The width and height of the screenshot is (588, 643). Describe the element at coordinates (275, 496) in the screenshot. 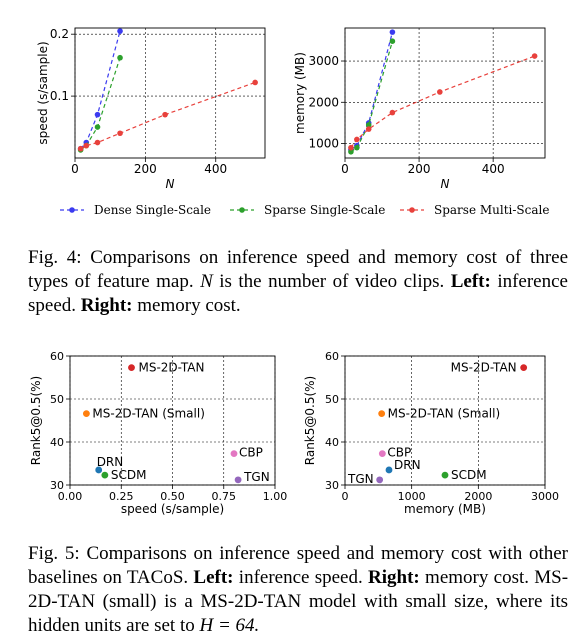

I see `x-tick-label: 1.00` at that location.